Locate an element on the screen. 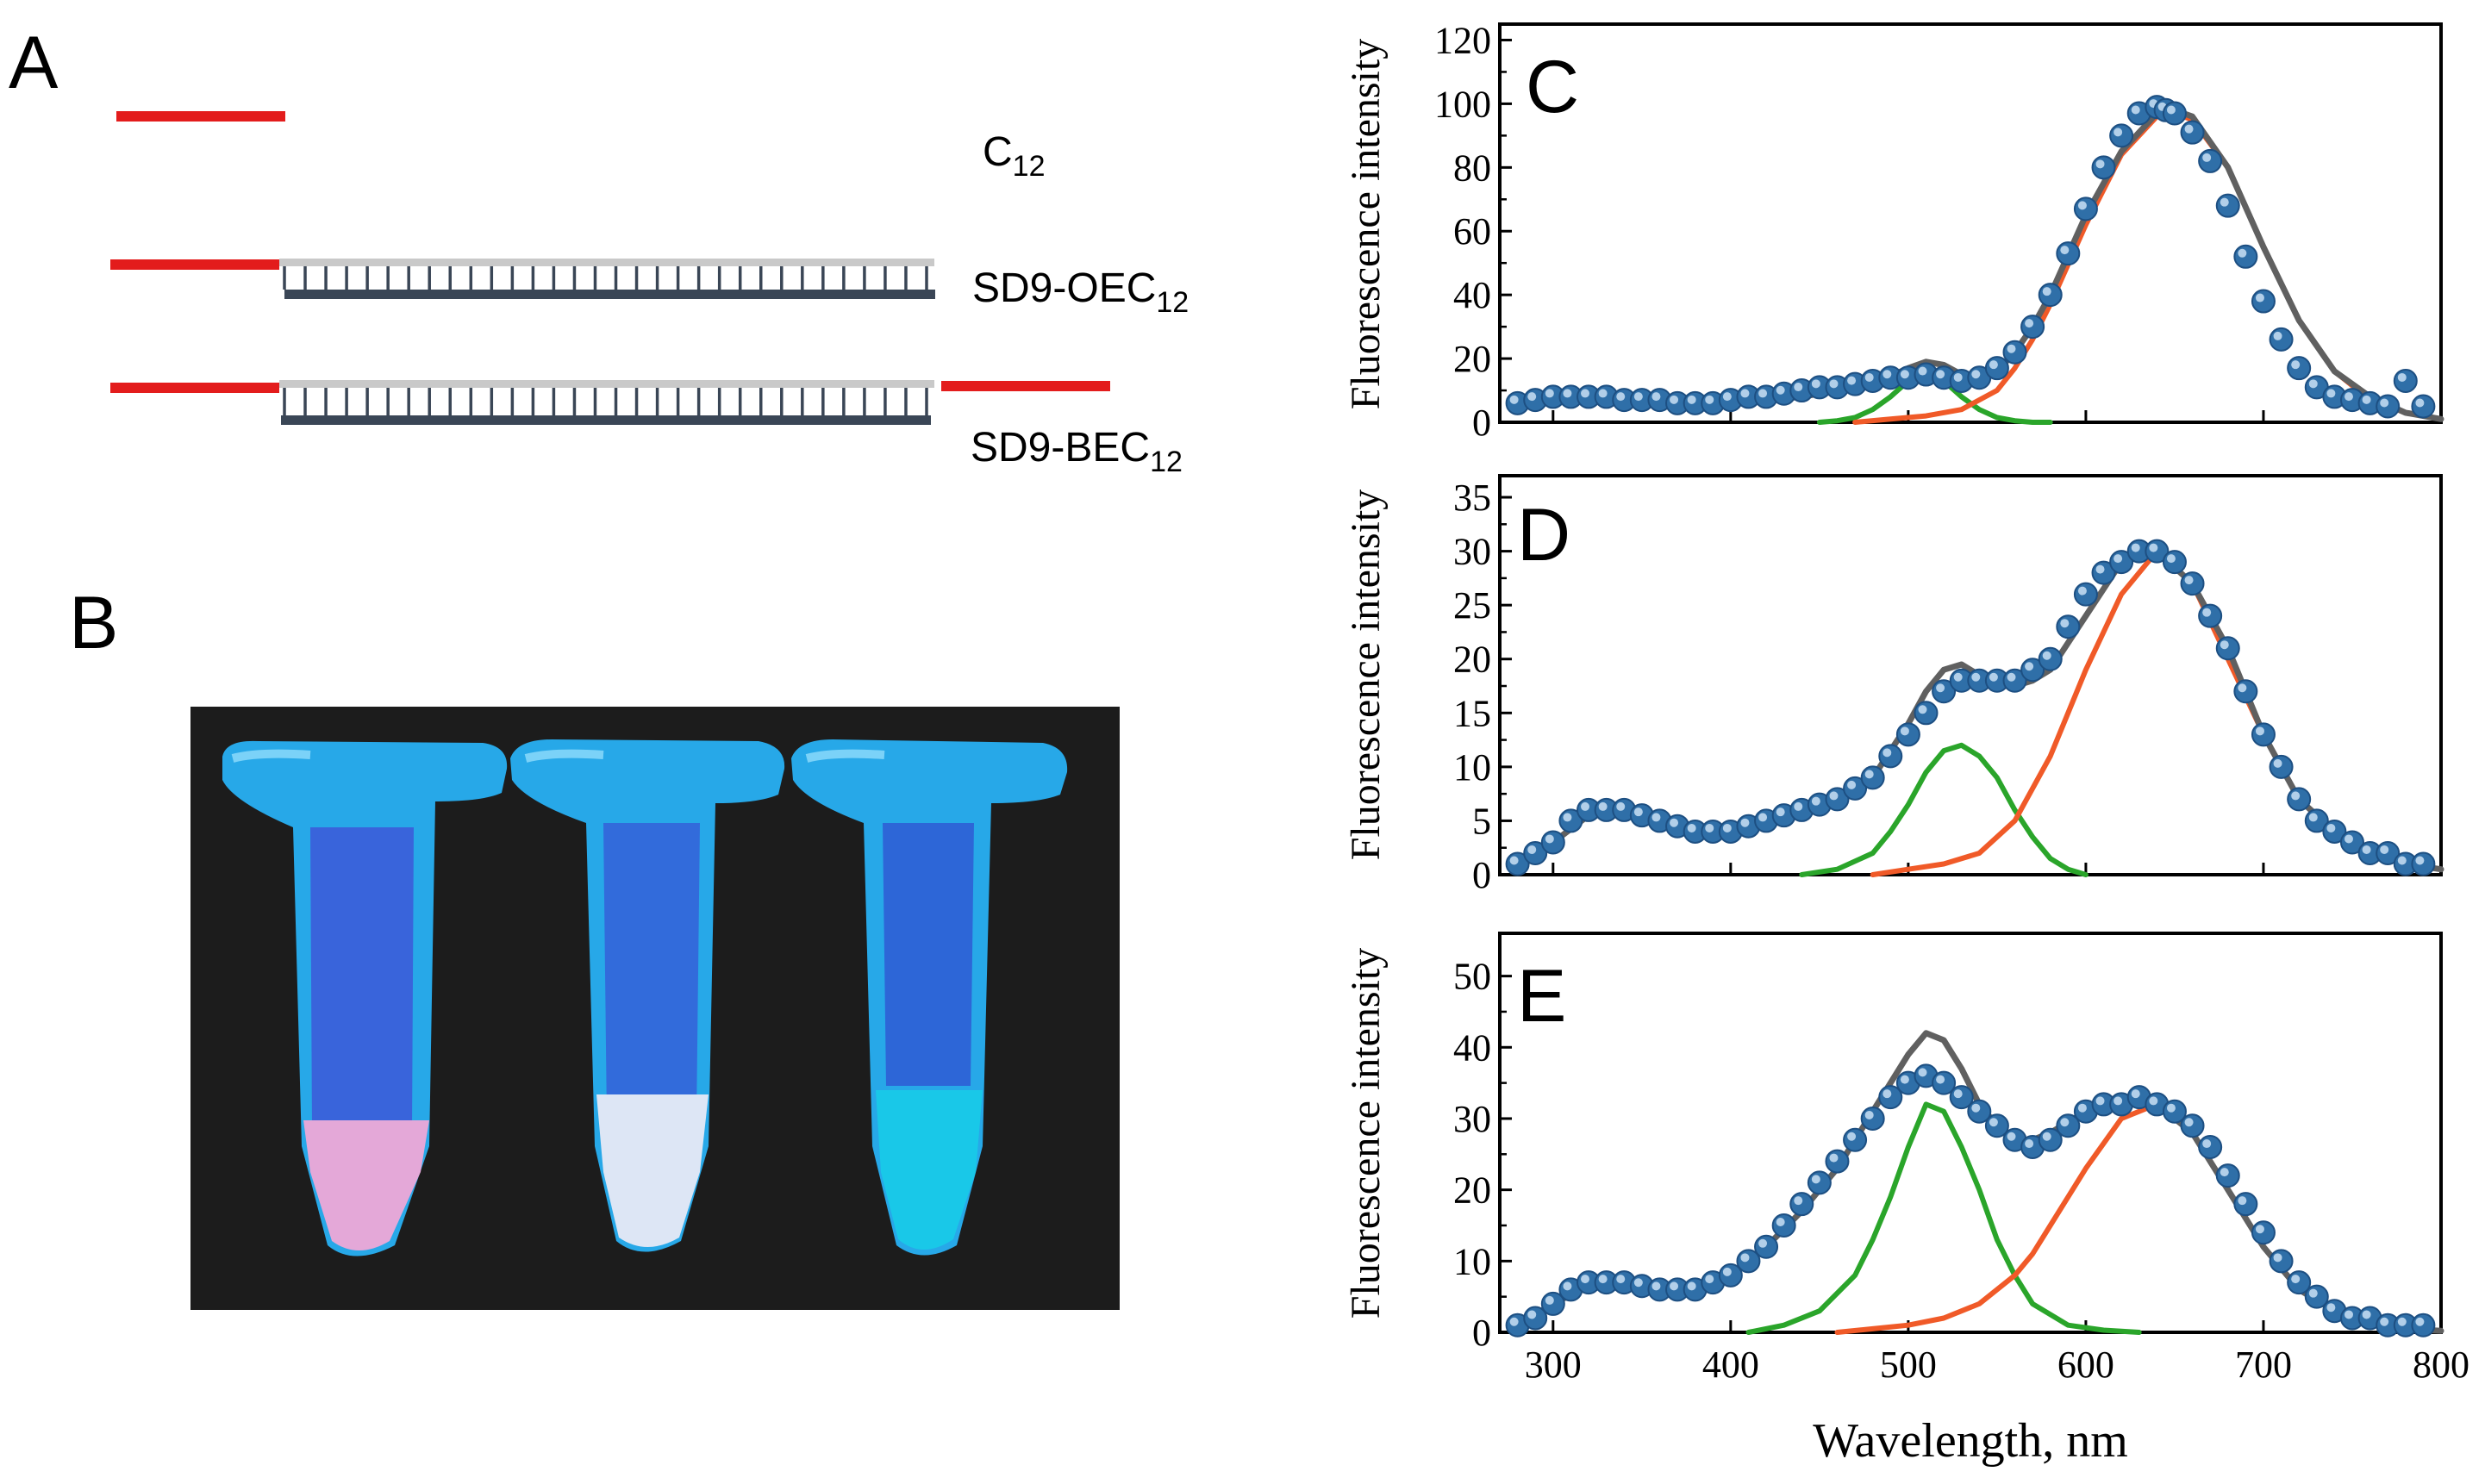 The width and height of the screenshot is (2485, 1484). panel-label-d: D is located at coordinates (1544, 535).